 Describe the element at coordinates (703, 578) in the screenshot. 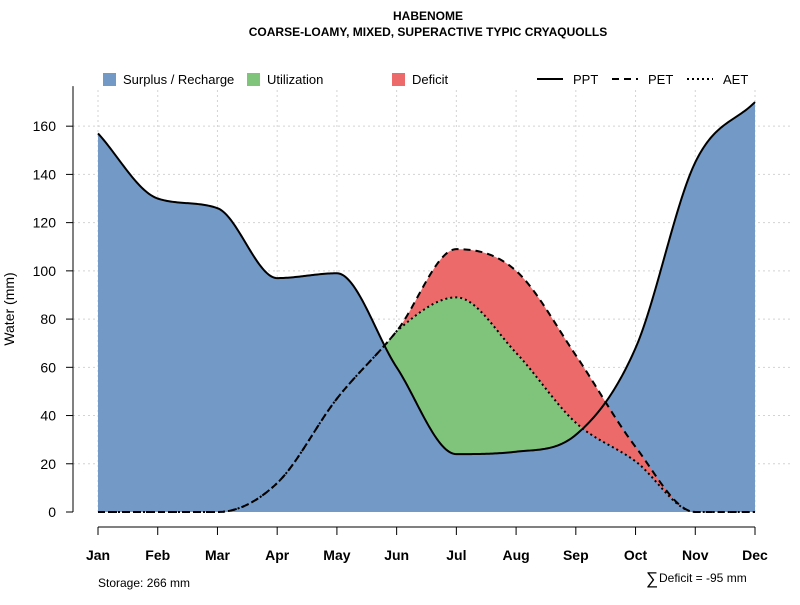

I see `deficit-annotation: Deficit = -95 mm` at that location.